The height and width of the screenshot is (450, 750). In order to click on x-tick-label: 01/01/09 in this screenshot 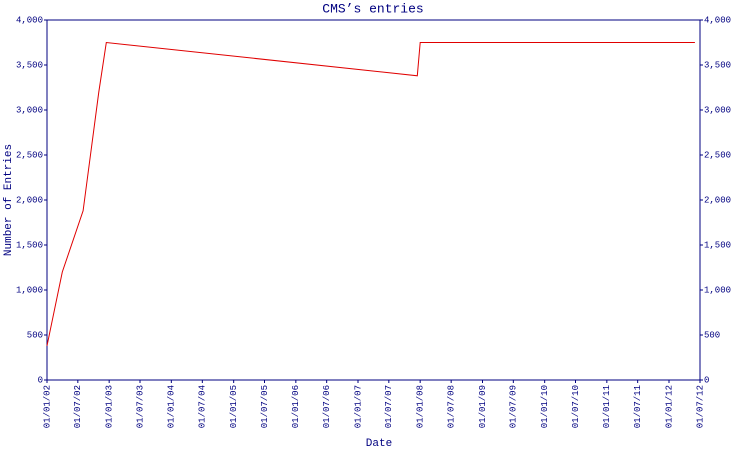, I will do `click(483, 406)`.